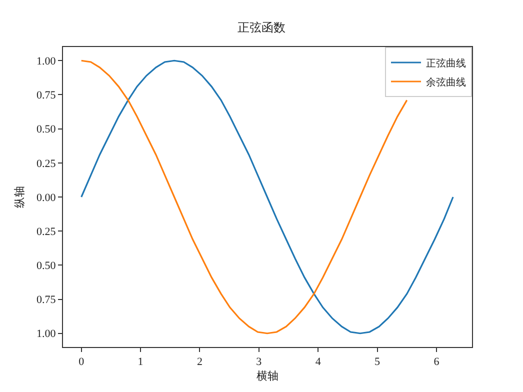  I want to click on x-tick-label: 2, so click(199, 362).